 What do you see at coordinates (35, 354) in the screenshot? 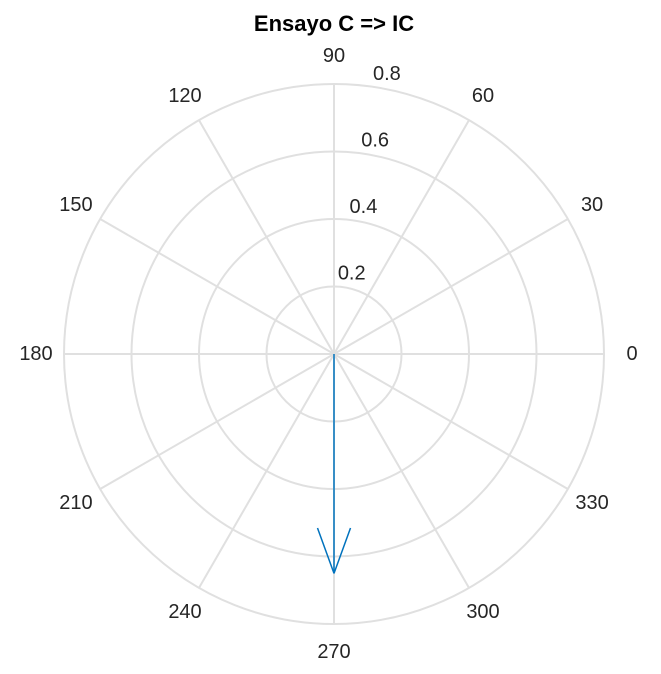
I see `angle-tick-label: 180` at bounding box center [35, 354].